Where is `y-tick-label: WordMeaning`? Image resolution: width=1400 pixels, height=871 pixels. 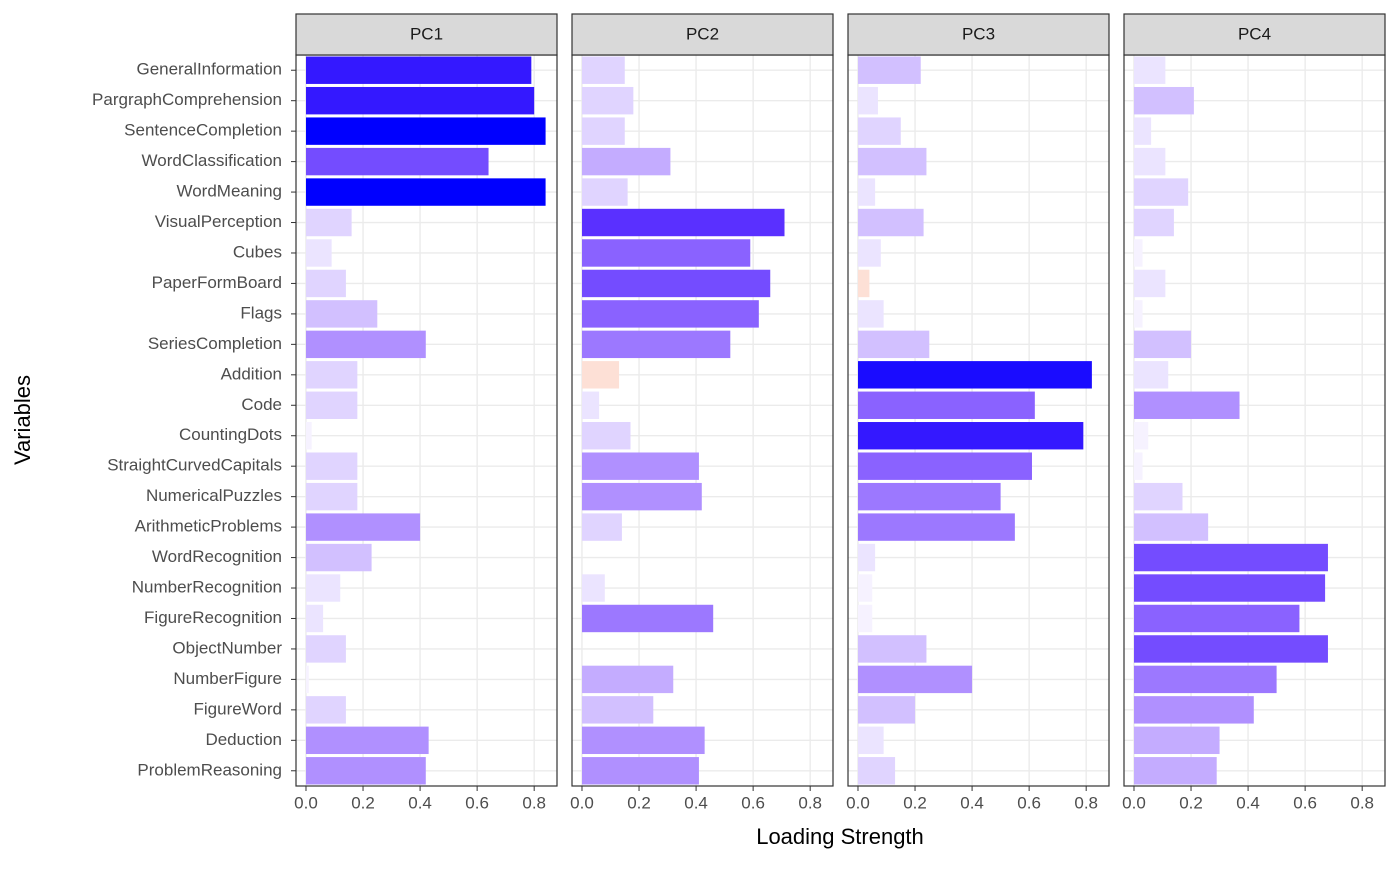
y-tick-label: WordMeaning is located at coordinates (229, 191).